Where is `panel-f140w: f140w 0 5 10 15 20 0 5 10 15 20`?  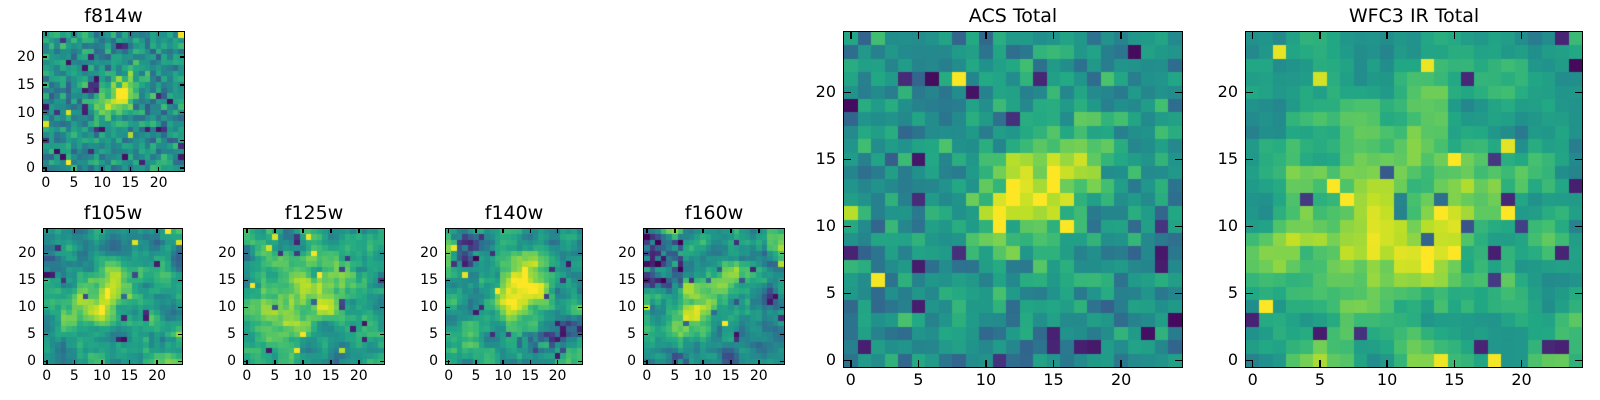
panel-f140w: f140w 0 5 10 15 20 0 5 10 15 20 is located at coordinates (501, 292).